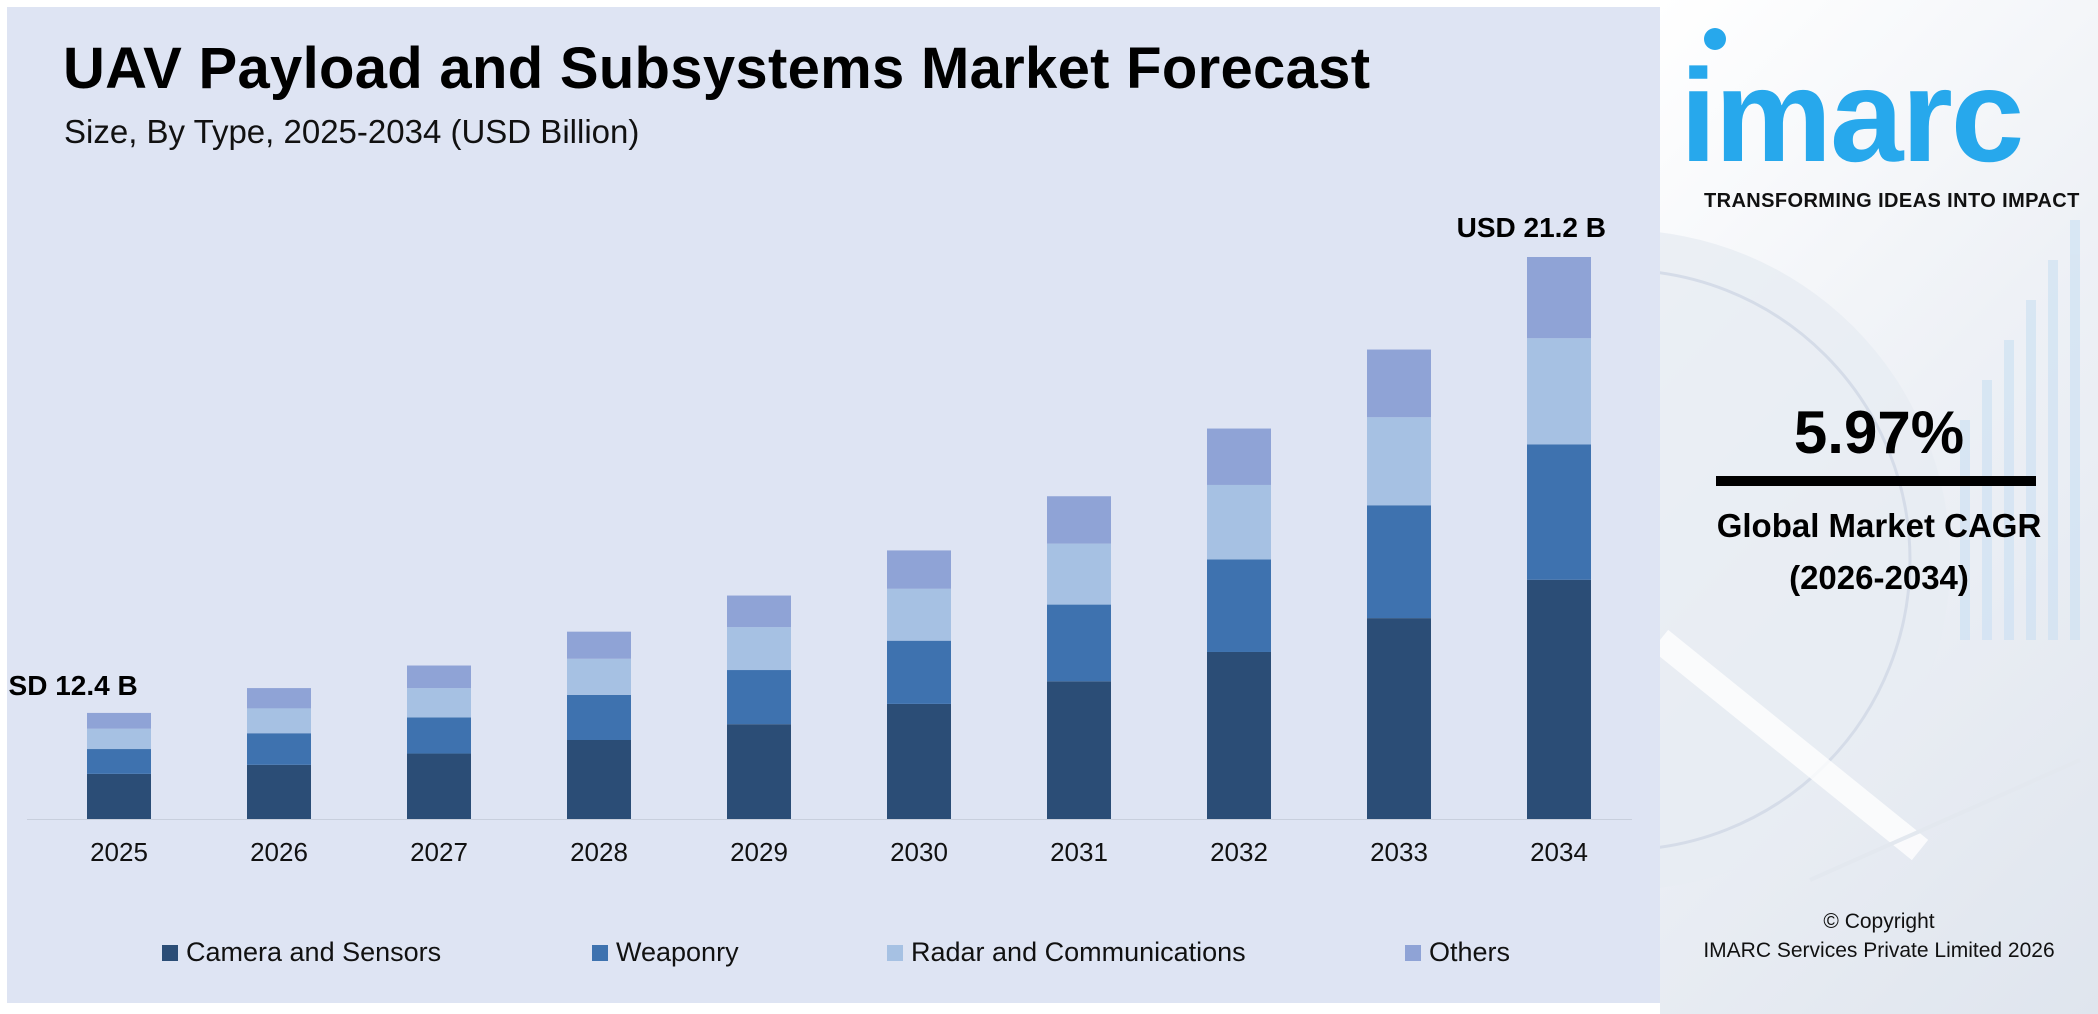 The image size is (2098, 1014). I want to click on cagr-value: 5.97%, so click(1879, 432).